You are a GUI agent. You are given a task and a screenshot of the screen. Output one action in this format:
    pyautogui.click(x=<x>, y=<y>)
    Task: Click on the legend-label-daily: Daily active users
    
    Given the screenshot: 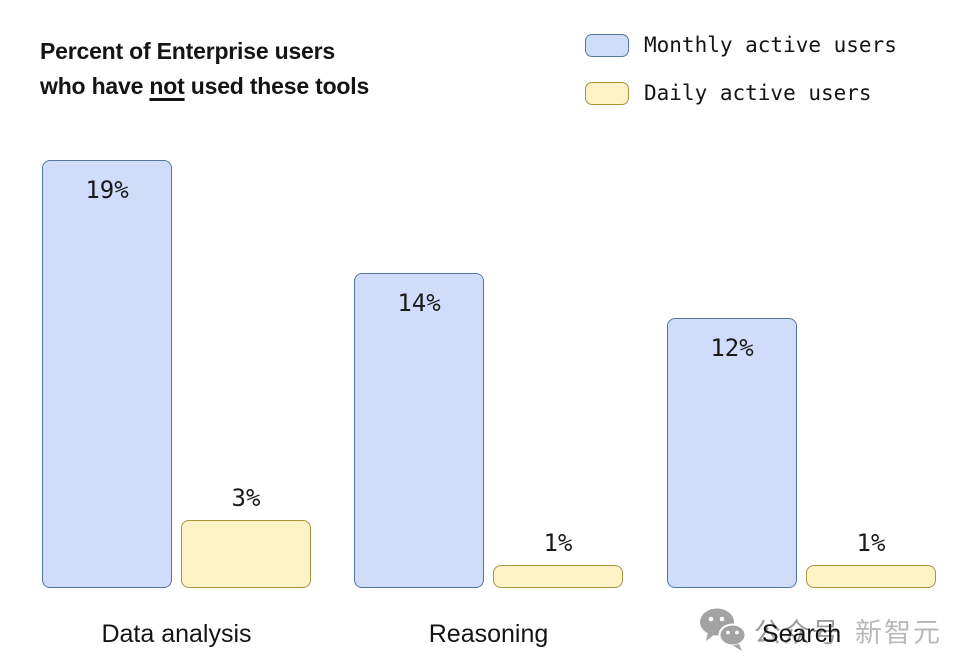 What is the action you would take?
    pyautogui.click(x=758, y=93)
    